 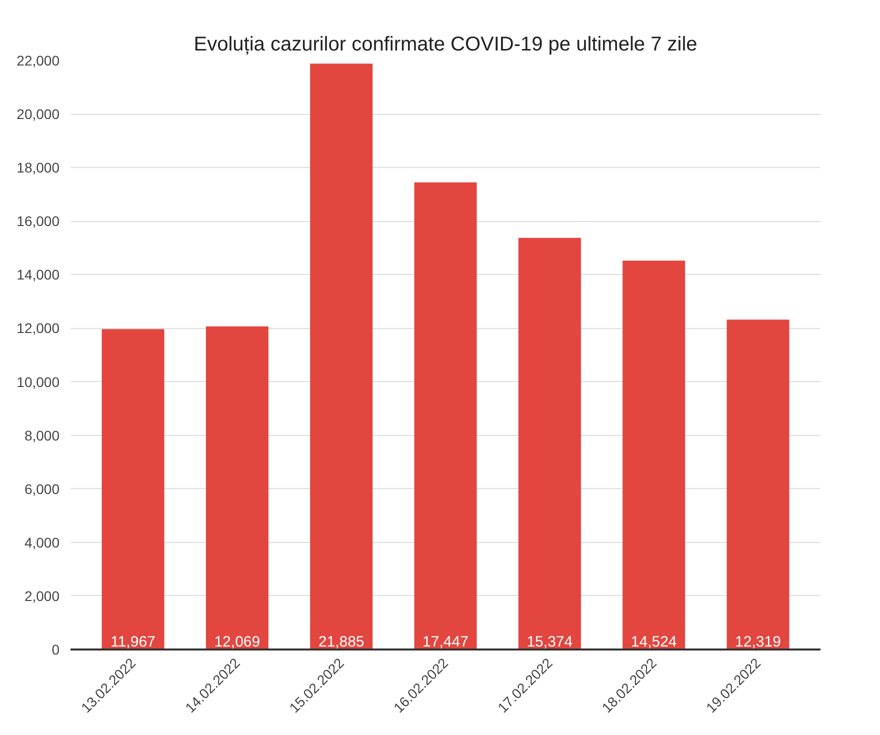 What do you see at coordinates (42, 488) in the screenshot?
I see `y-tick-label: 6,000` at bounding box center [42, 488].